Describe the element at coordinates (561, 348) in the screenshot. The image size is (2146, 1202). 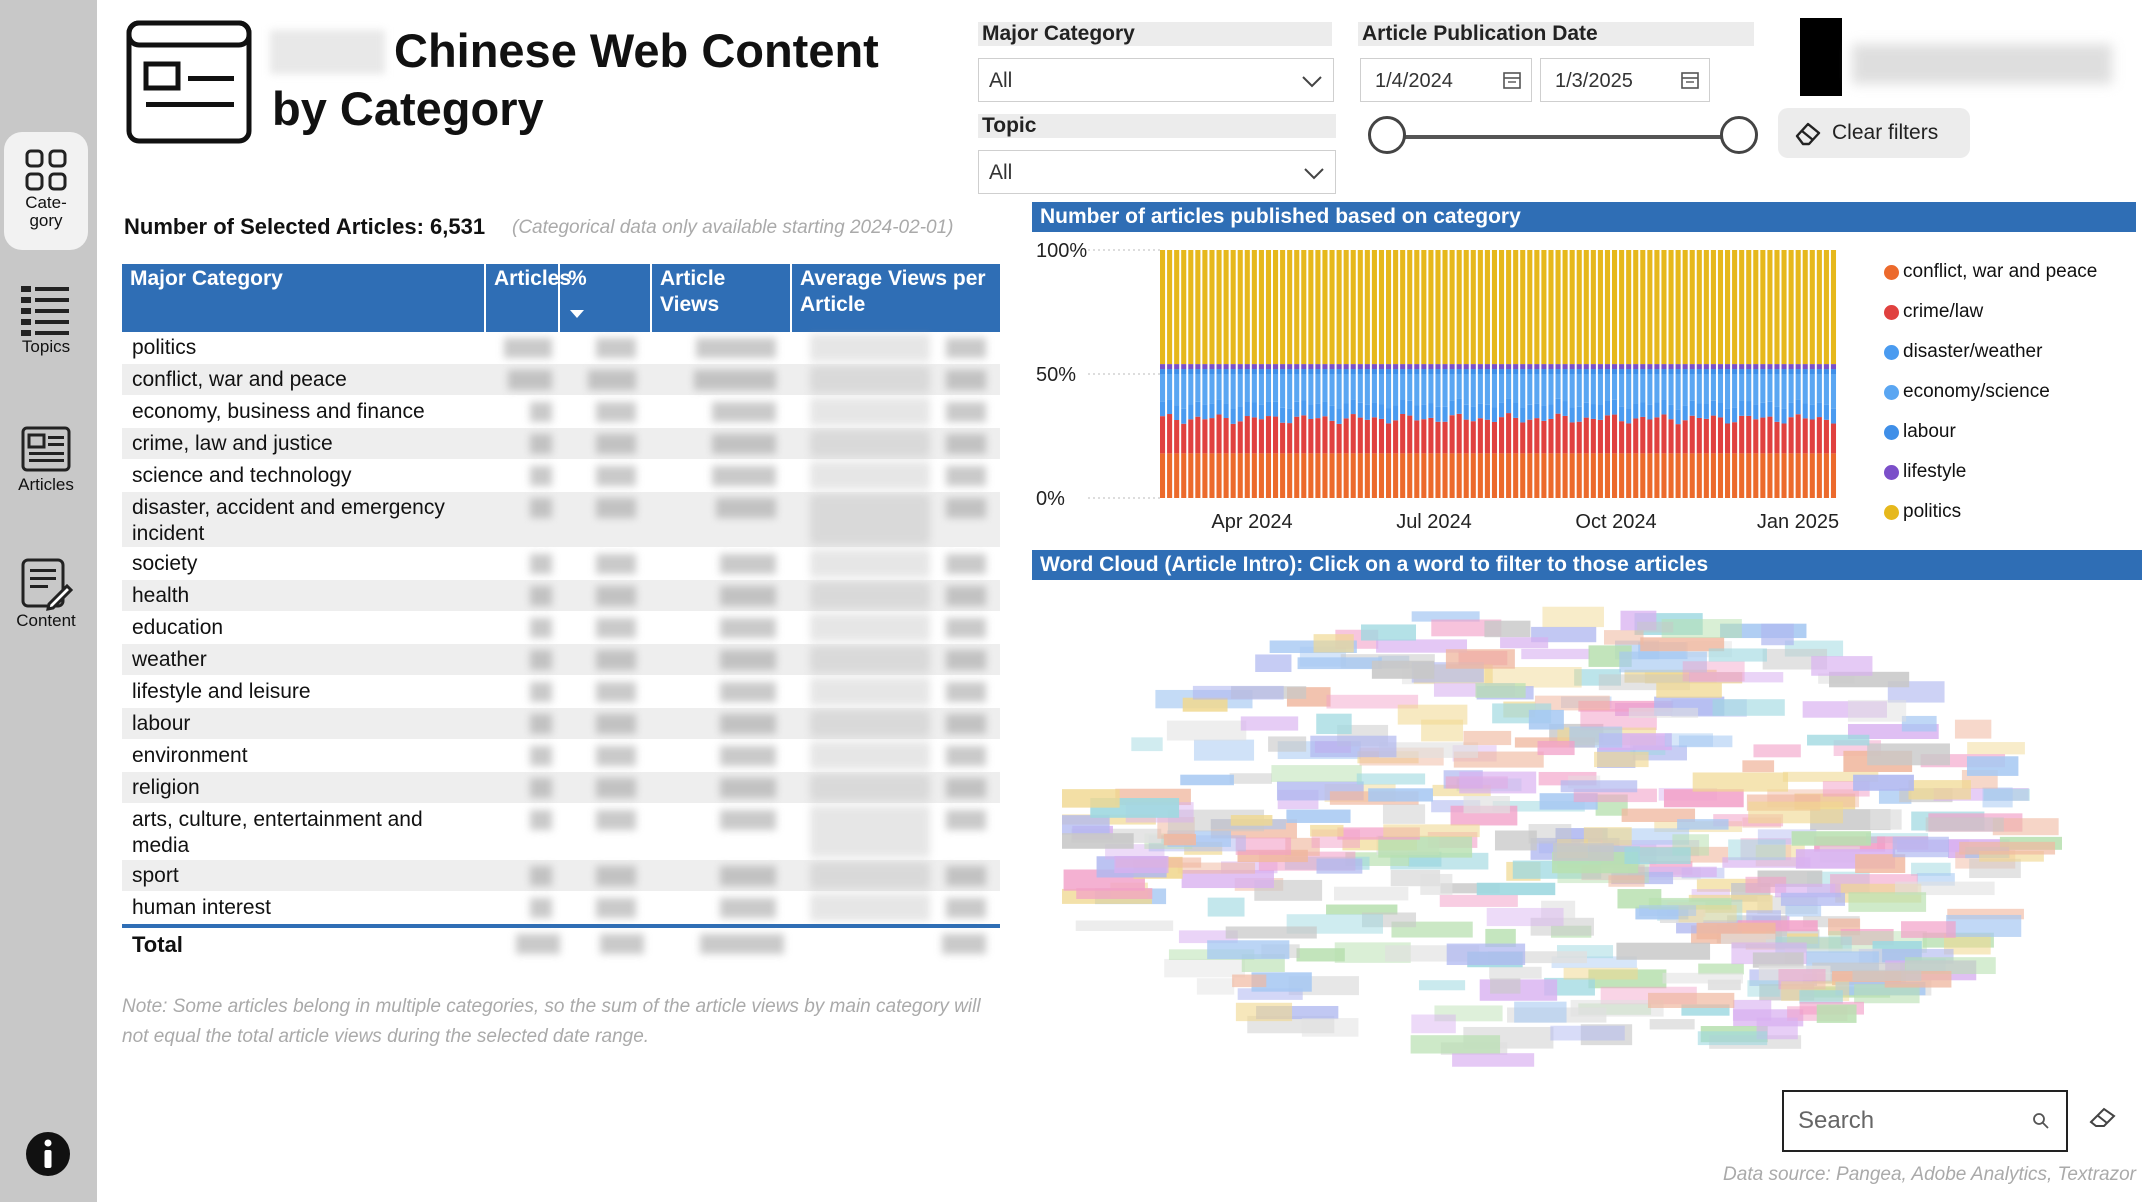
I see `table-row: politics` at that location.